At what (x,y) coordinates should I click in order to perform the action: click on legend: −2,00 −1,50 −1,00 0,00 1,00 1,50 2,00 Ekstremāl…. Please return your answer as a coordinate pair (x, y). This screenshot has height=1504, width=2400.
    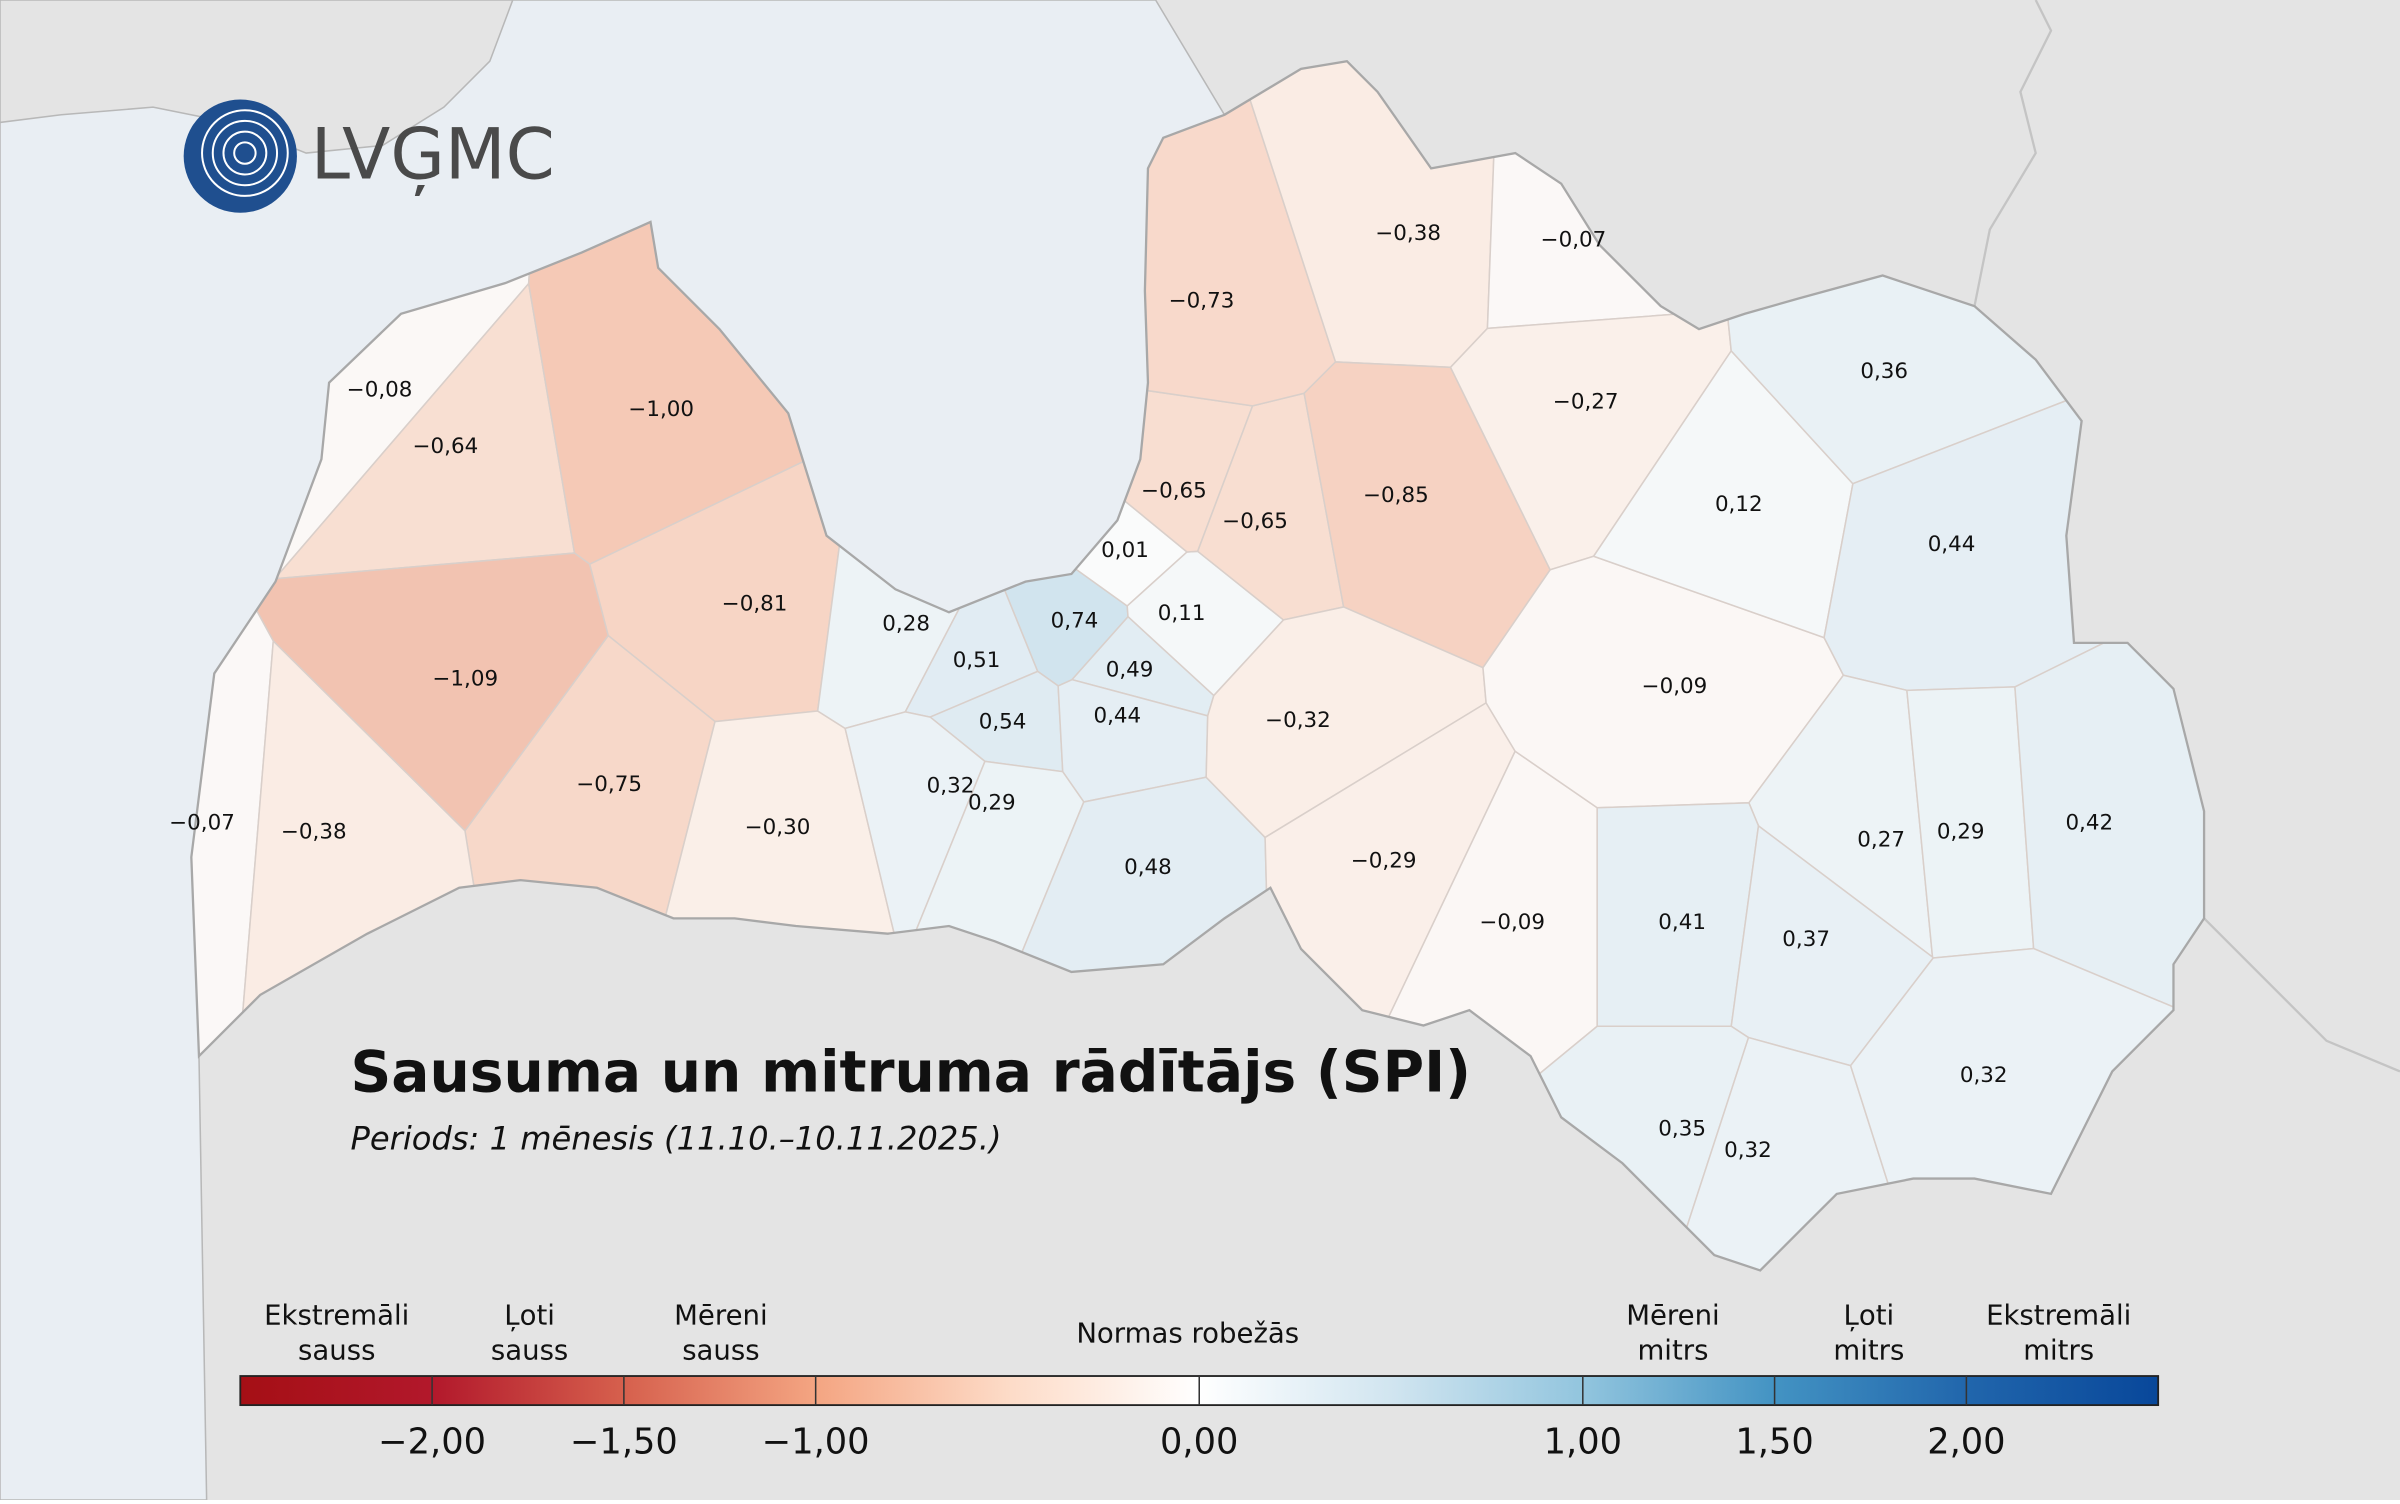
    Looking at the image, I should click on (1199, 1380).